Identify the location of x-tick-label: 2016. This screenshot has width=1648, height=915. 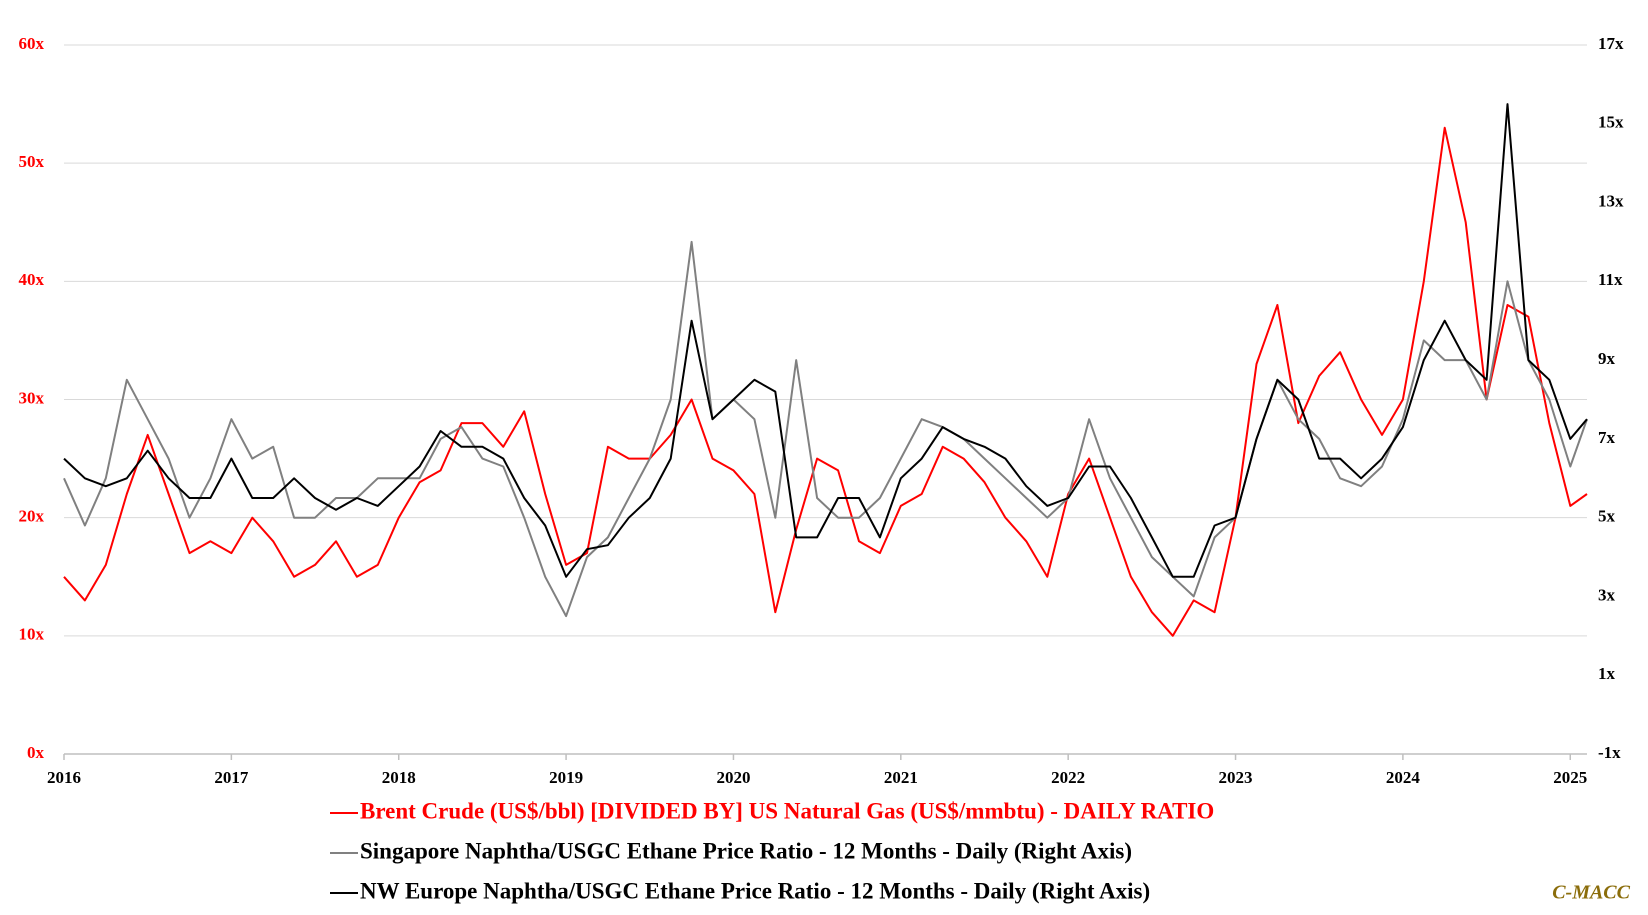
(64, 777).